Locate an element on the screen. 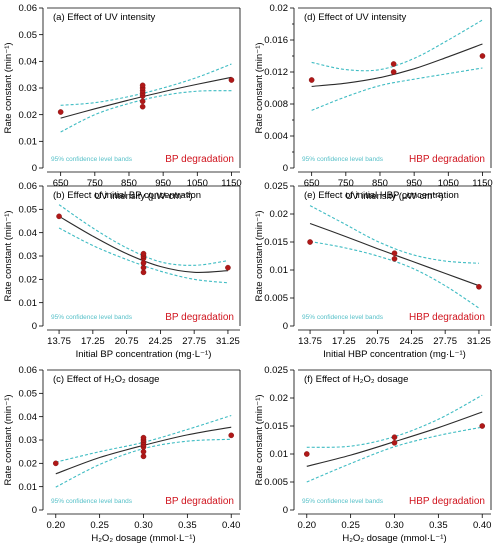  degradation-label: HBP degradation is located at coordinates (447, 501).